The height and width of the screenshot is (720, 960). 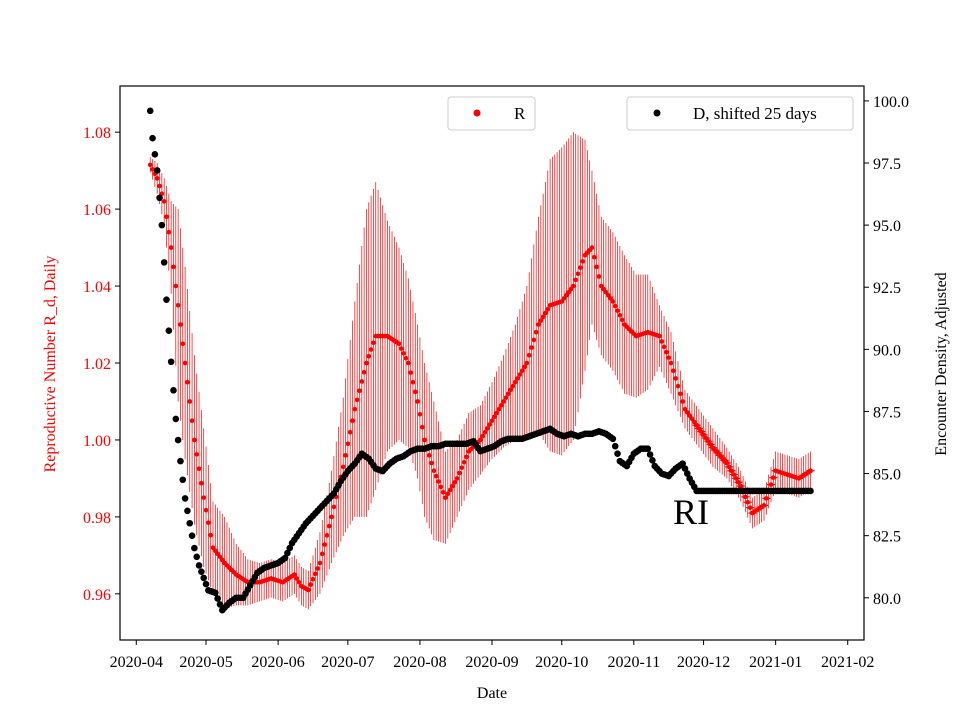 I want to click on left-y-tick-label: 0.98, so click(x=97, y=518).